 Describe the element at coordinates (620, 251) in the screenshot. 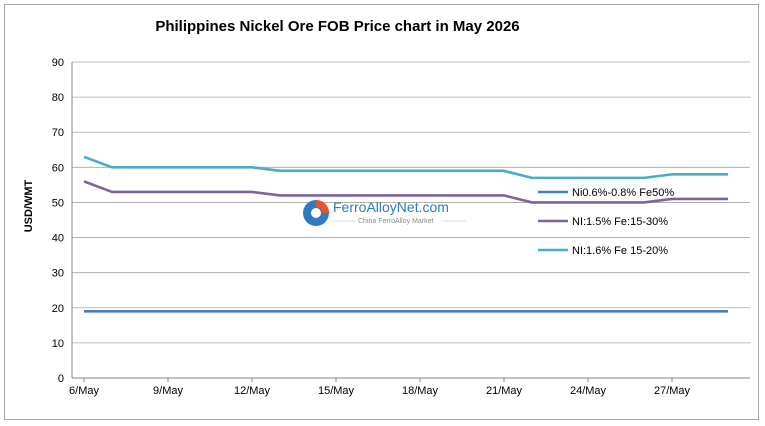

I see `legend-entry: NI:1.6% Fe 15-20%` at that location.